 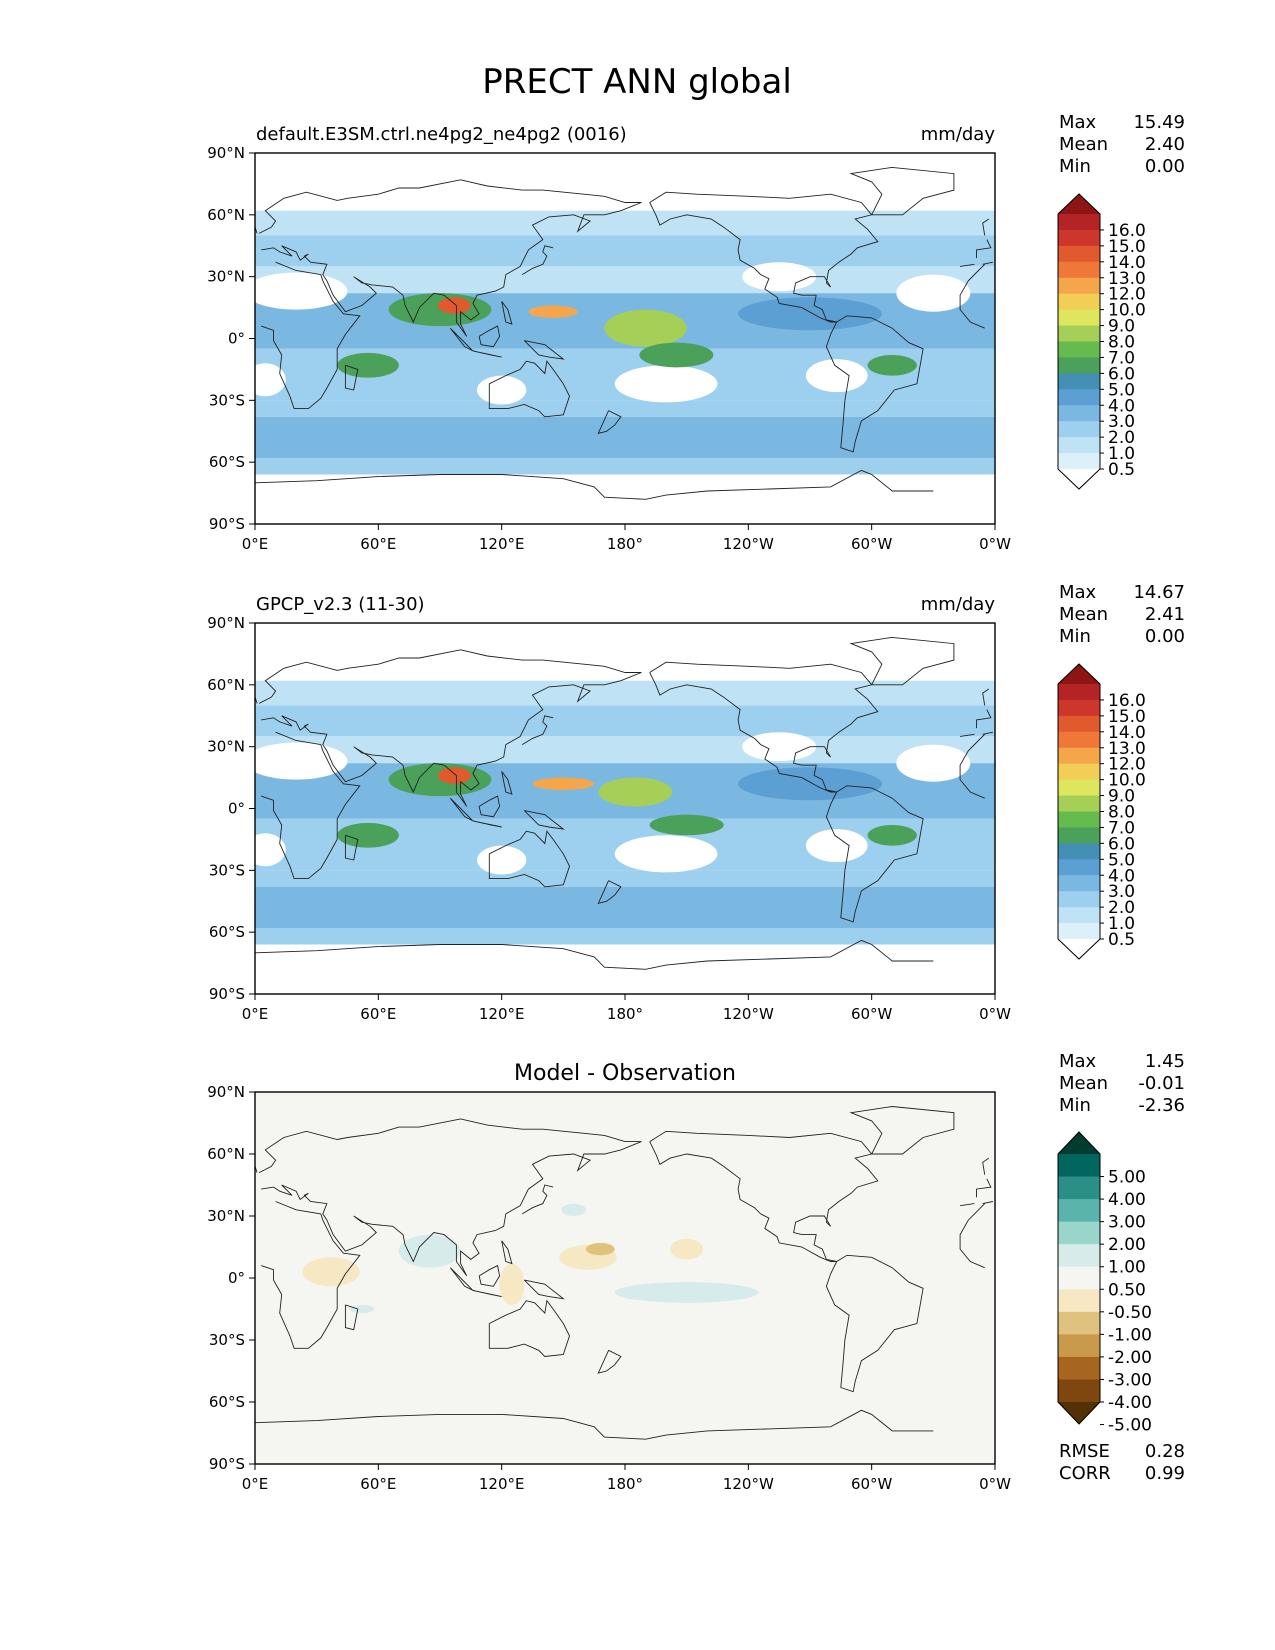 What do you see at coordinates (1121, 406) in the screenshot?
I see `colorbar-label: 4.0` at bounding box center [1121, 406].